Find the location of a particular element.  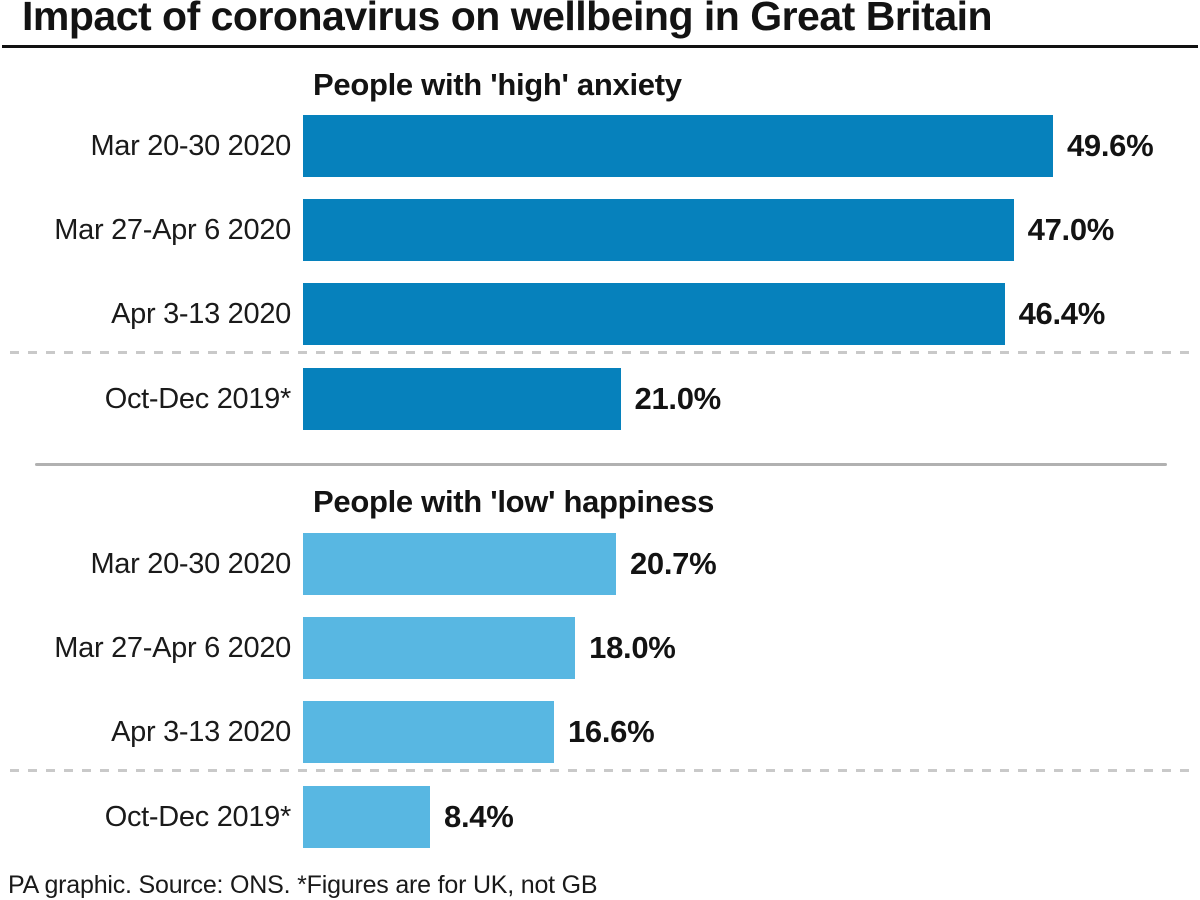

value-label: 20.7% is located at coordinates (673, 563).